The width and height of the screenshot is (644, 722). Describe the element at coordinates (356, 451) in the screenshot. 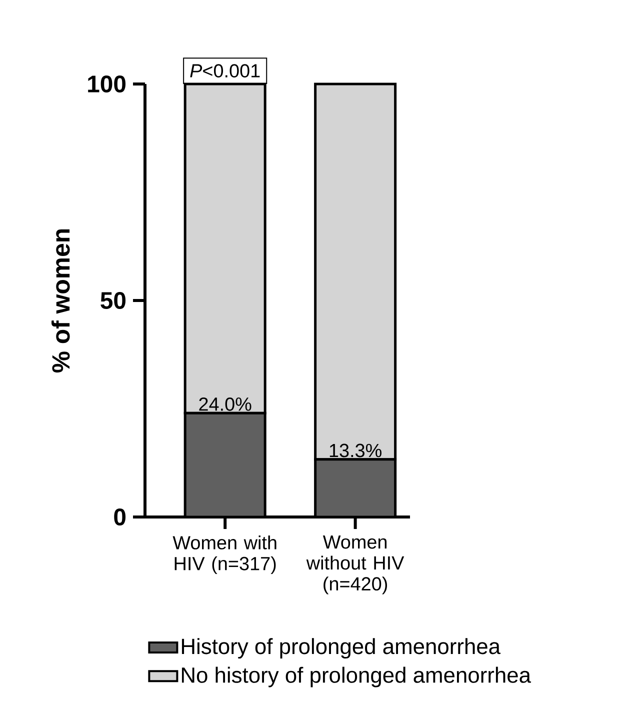

I see `data-label: 13.3%` at that location.